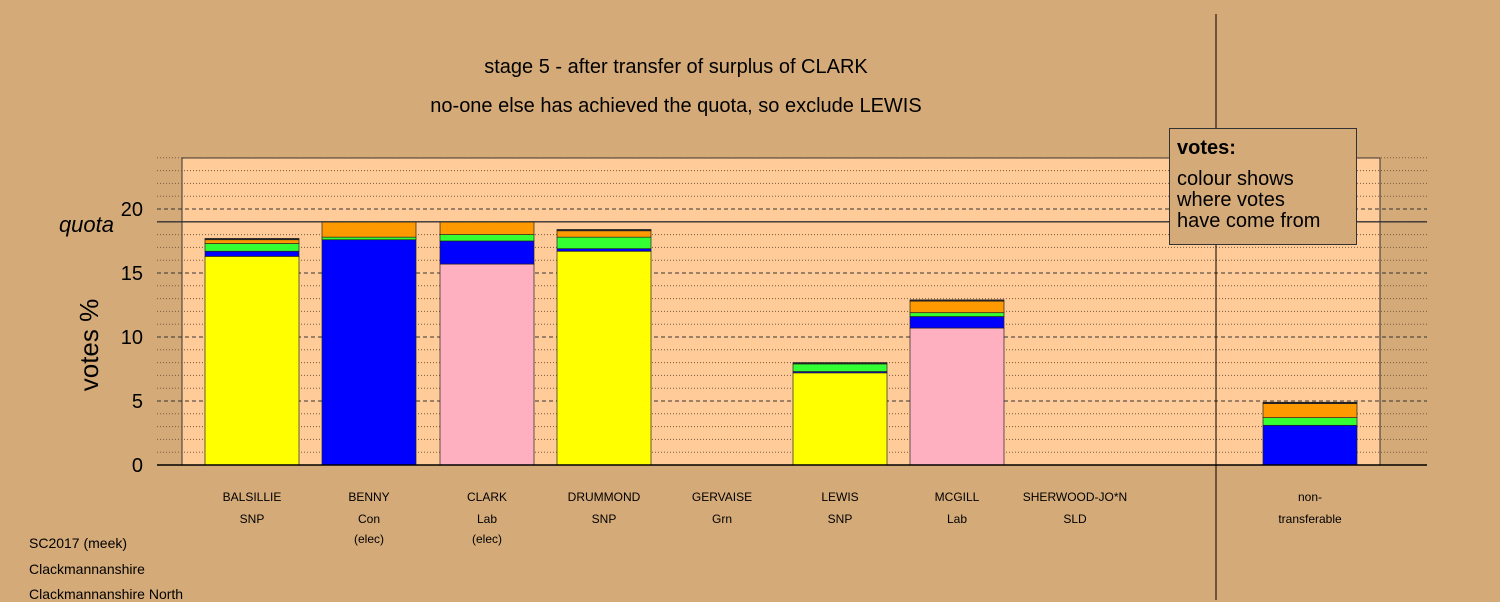 The width and height of the screenshot is (1500, 602). Describe the element at coordinates (839, 497) in the screenshot. I see `candidate-name-label: LEWIS` at that location.